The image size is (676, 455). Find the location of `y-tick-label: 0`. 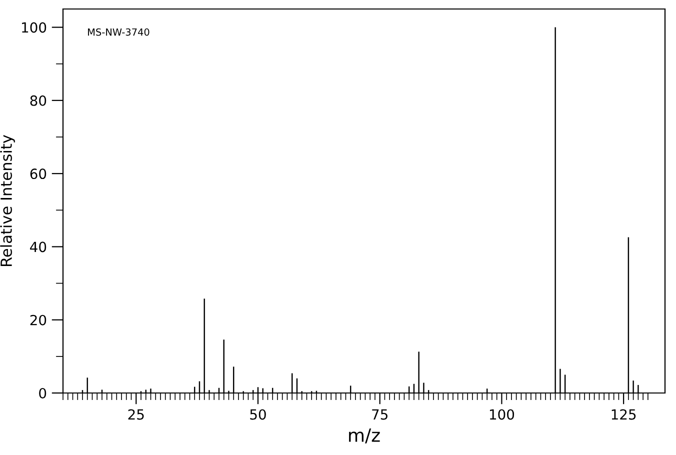

y-tick-label: 0 is located at coordinates (42, 393).